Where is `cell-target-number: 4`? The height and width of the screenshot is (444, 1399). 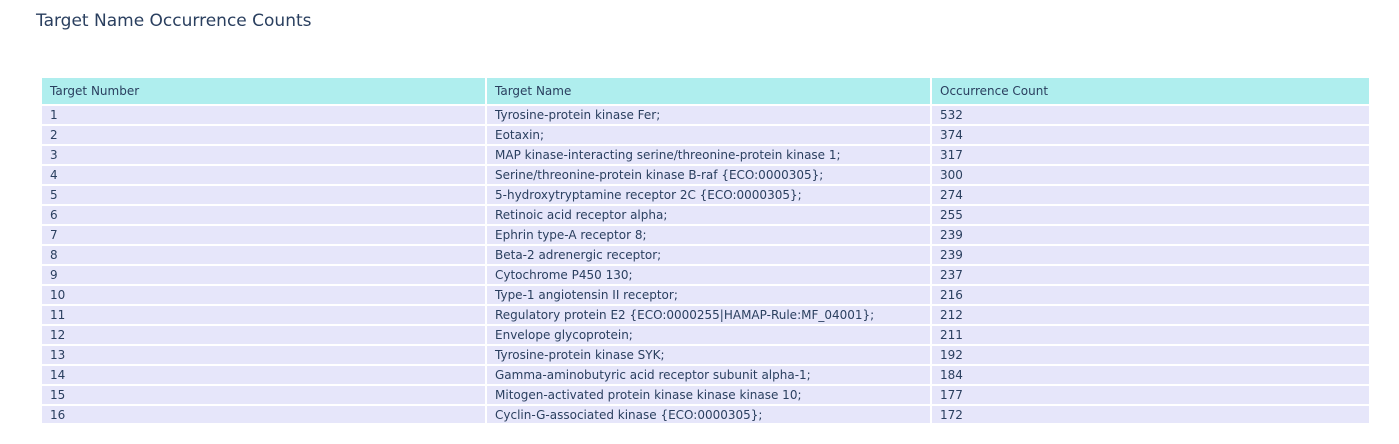 cell-target-number: 4 is located at coordinates (263, 175).